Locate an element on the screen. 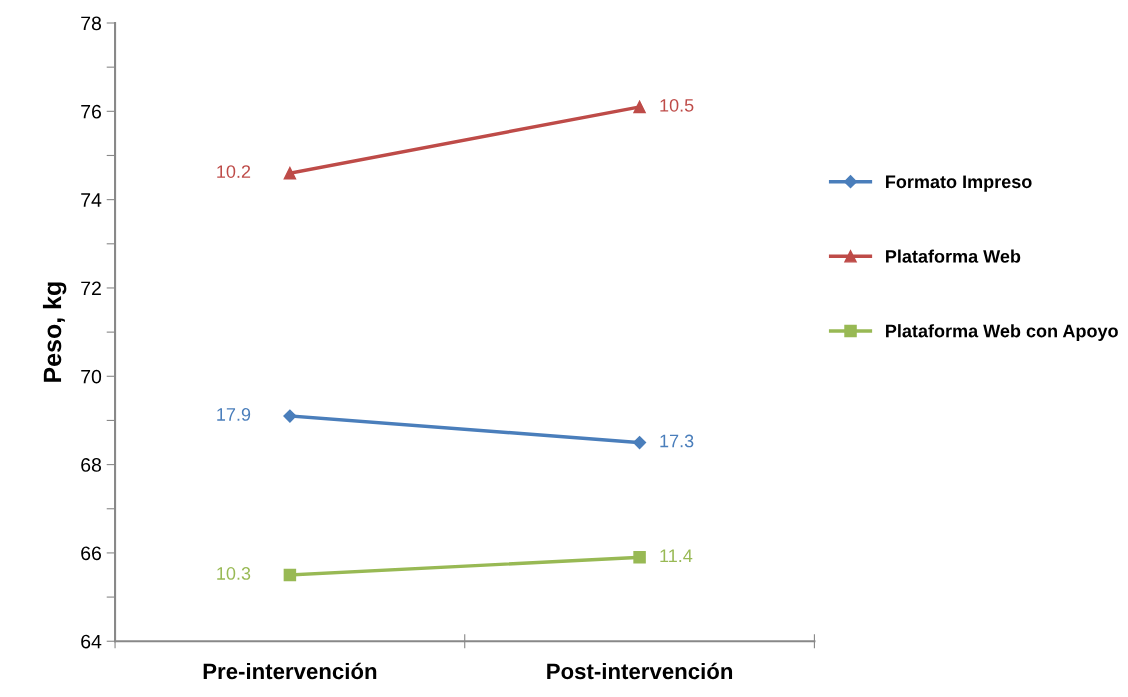 The height and width of the screenshot is (697, 1128). y-tick-label: 70 is located at coordinates (91, 376).